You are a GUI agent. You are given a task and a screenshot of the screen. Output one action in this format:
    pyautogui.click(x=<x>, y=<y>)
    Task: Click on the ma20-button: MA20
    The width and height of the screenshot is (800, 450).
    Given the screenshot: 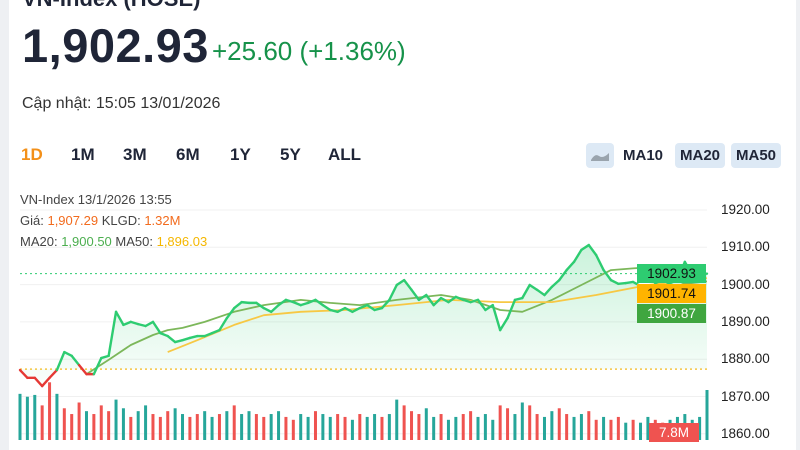 What is the action you would take?
    pyautogui.click(x=700, y=155)
    